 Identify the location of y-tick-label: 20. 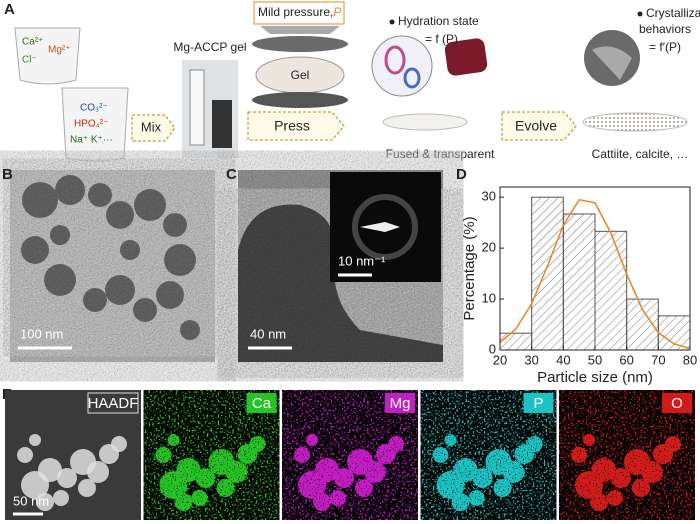
(489, 247).